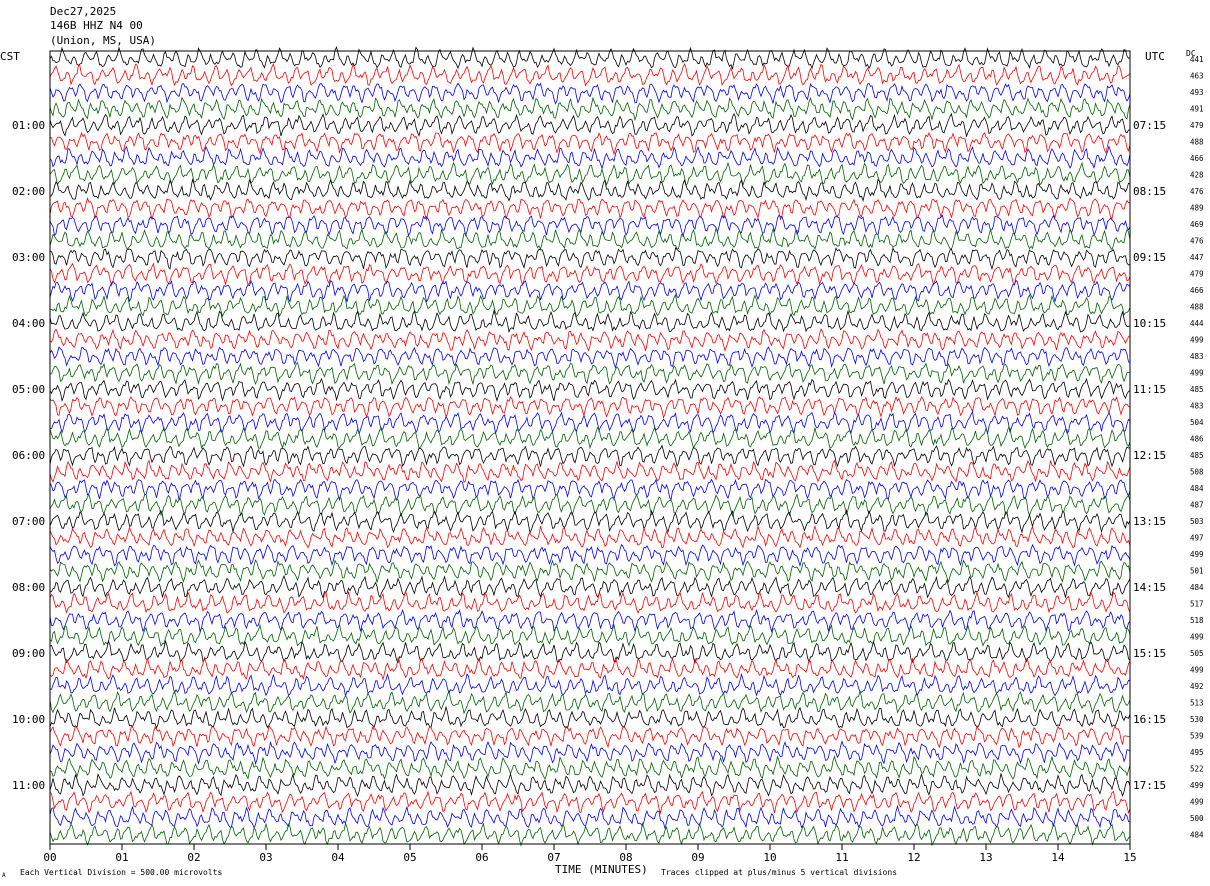 Image resolution: width=1210 pixels, height=886 pixels. What do you see at coordinates (601, 869) in the screenshot?
I see `x-axis-title: TIME (MINUTES)` at bounding box center [601, 869].